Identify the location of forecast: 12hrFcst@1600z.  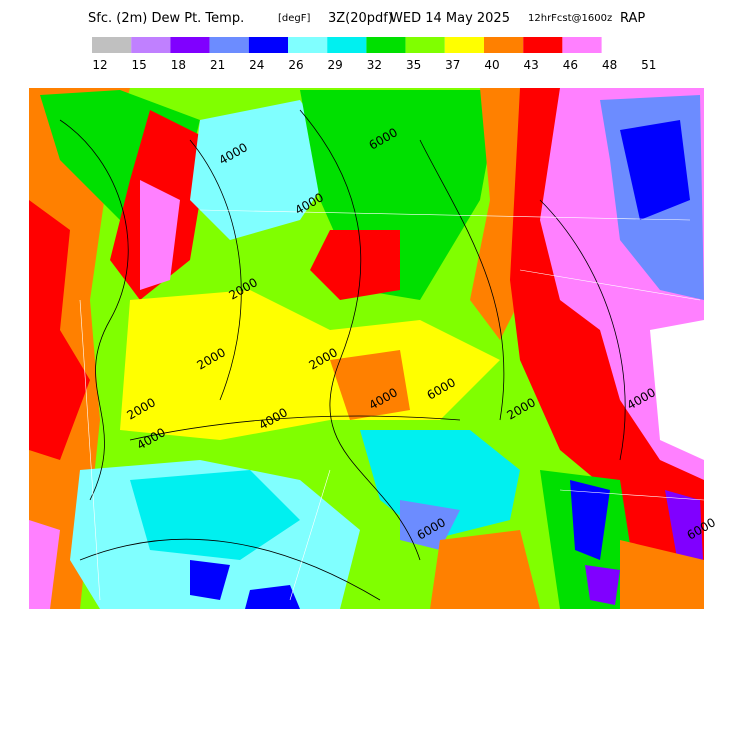
(570, 18).